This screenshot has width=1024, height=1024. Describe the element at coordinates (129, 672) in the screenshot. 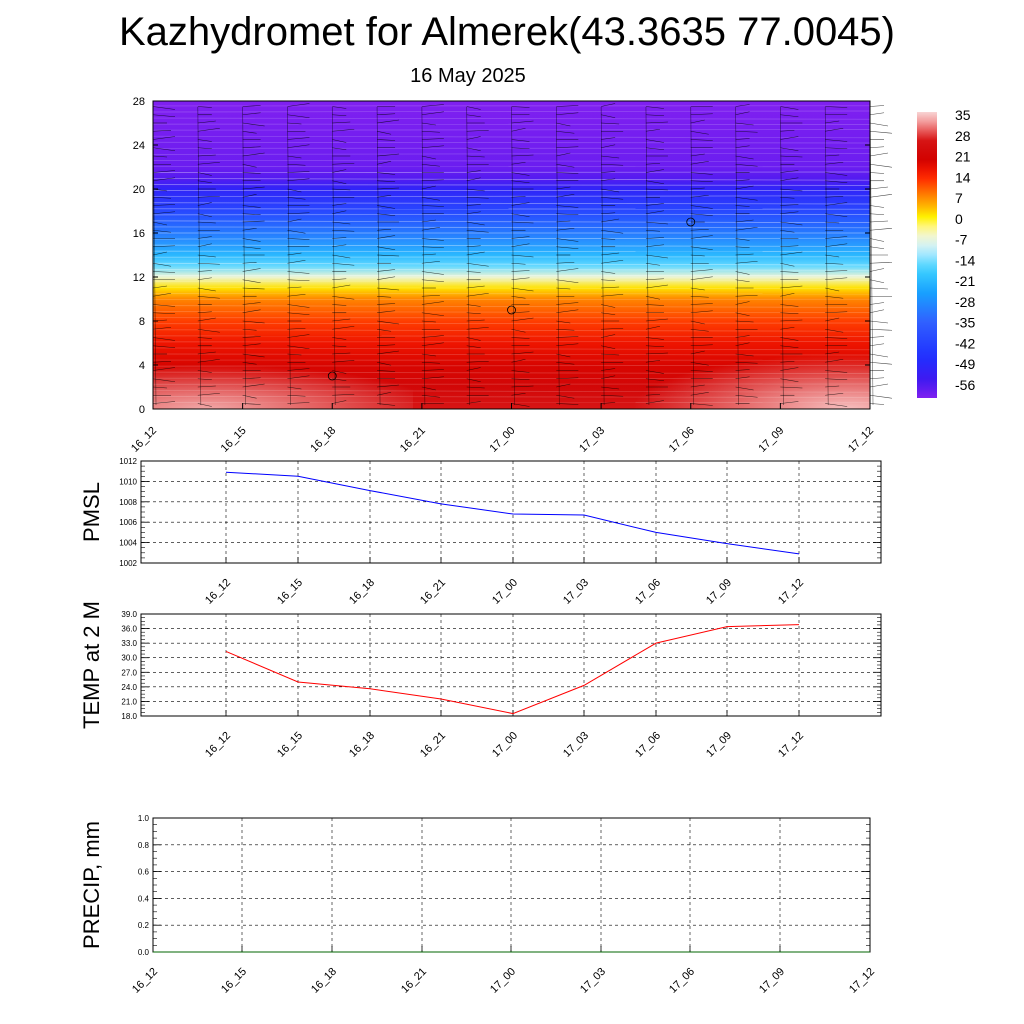

I see `y-tick-label: 27.0` at that location.